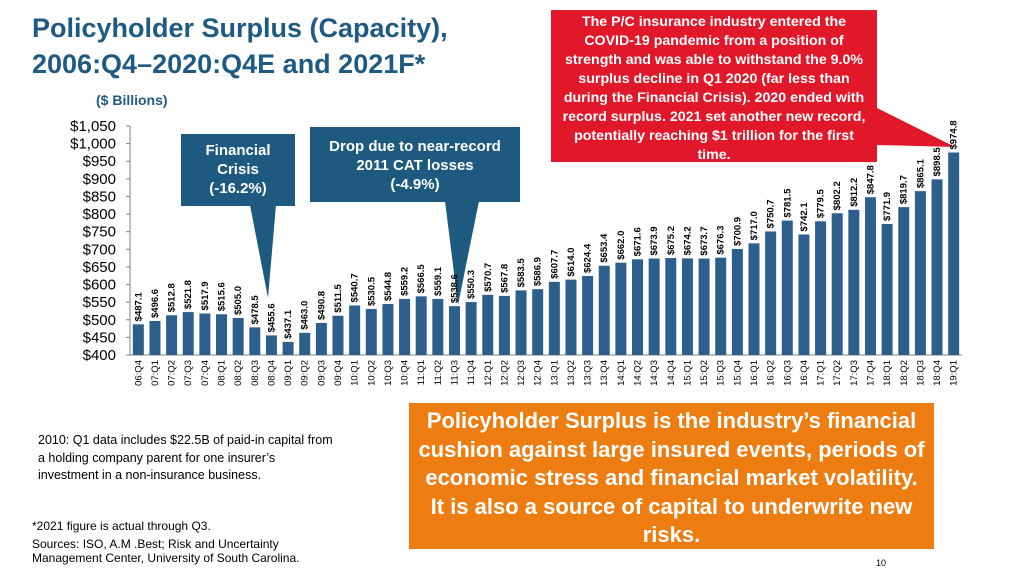  Describe the element at coordinates (121, 526) in the screenshot. I see `note-2021: *2021 figure is actual through Q3.` at that location.